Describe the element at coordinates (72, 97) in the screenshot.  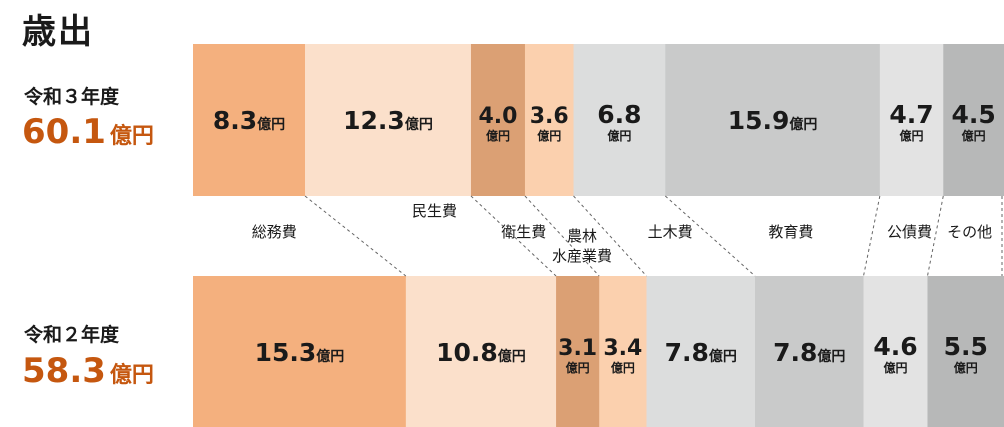
I see `year-label-r3: 令和３年度` at that location.